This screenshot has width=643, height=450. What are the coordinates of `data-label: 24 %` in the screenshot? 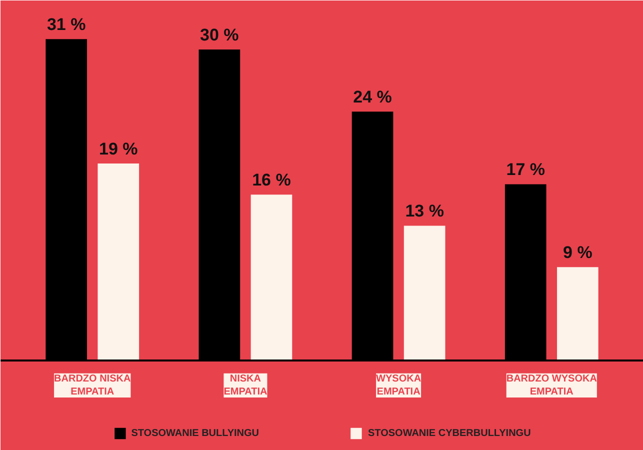 It's located at (372, 97).